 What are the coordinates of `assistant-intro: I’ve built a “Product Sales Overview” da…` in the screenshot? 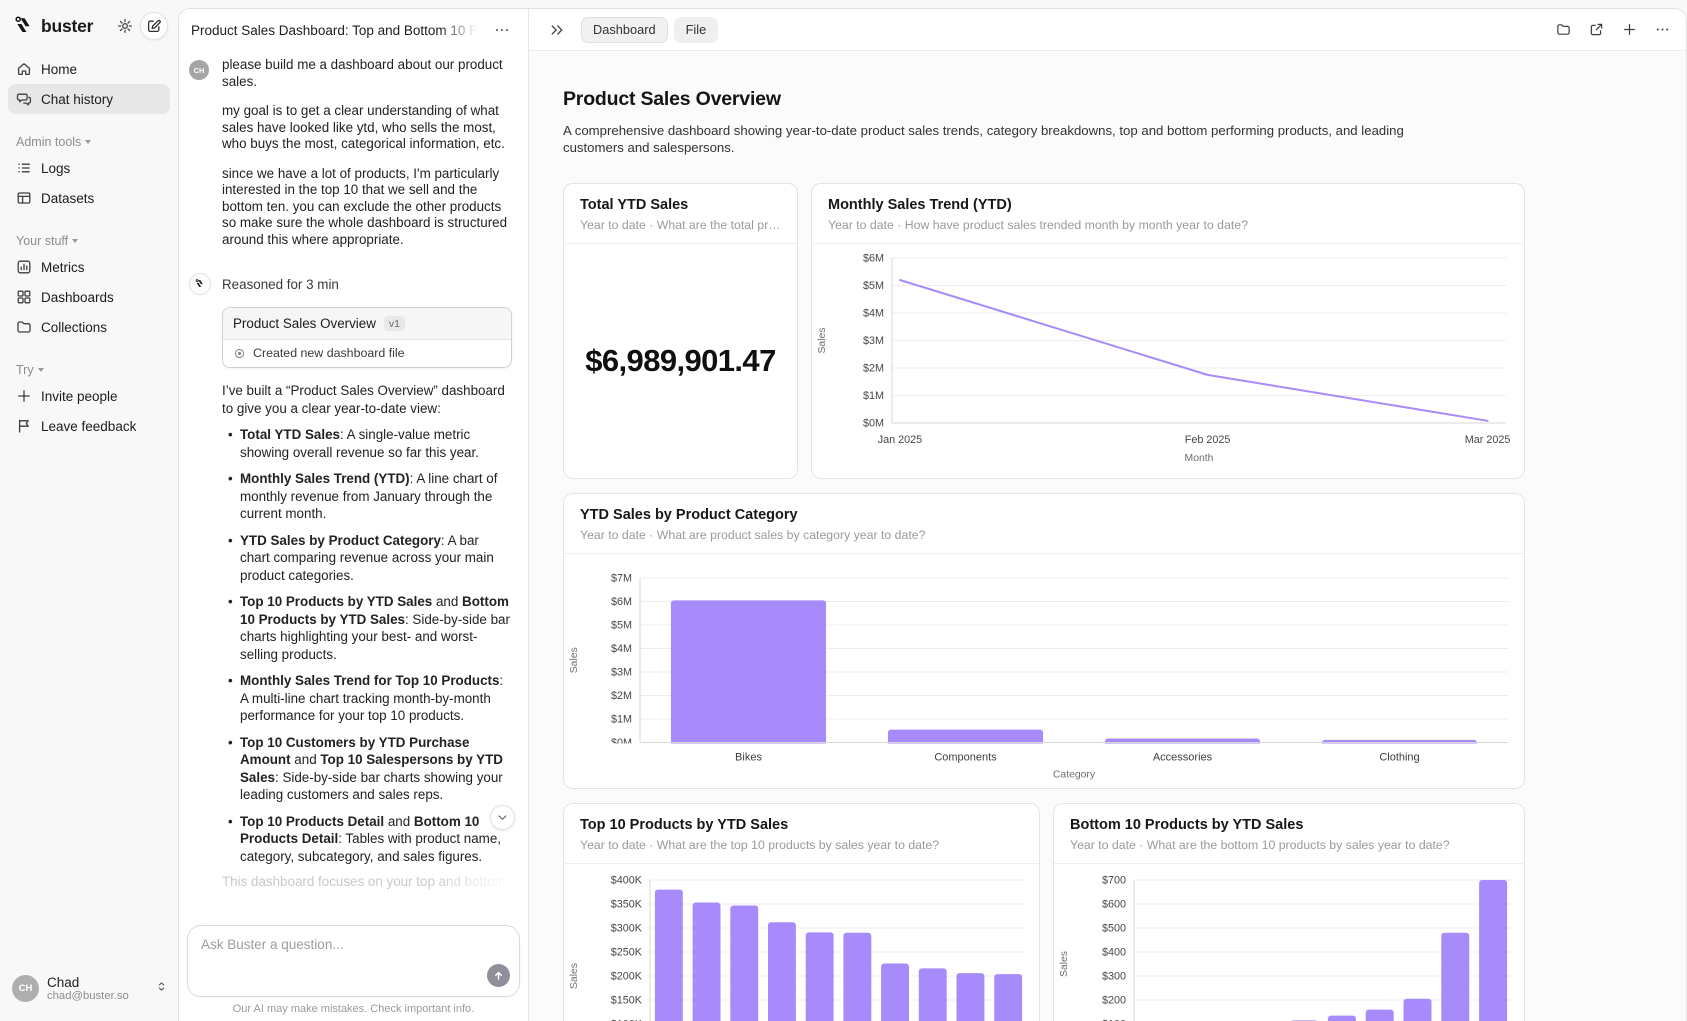 It's located at (363, 399).